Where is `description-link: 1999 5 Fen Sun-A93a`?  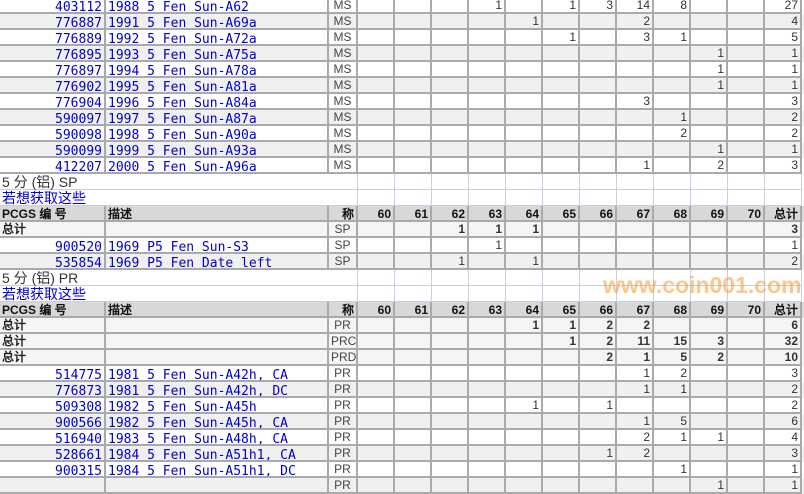 description-link: 1999 5 Fen Sun-A93a is located at coordinates (217, 150).